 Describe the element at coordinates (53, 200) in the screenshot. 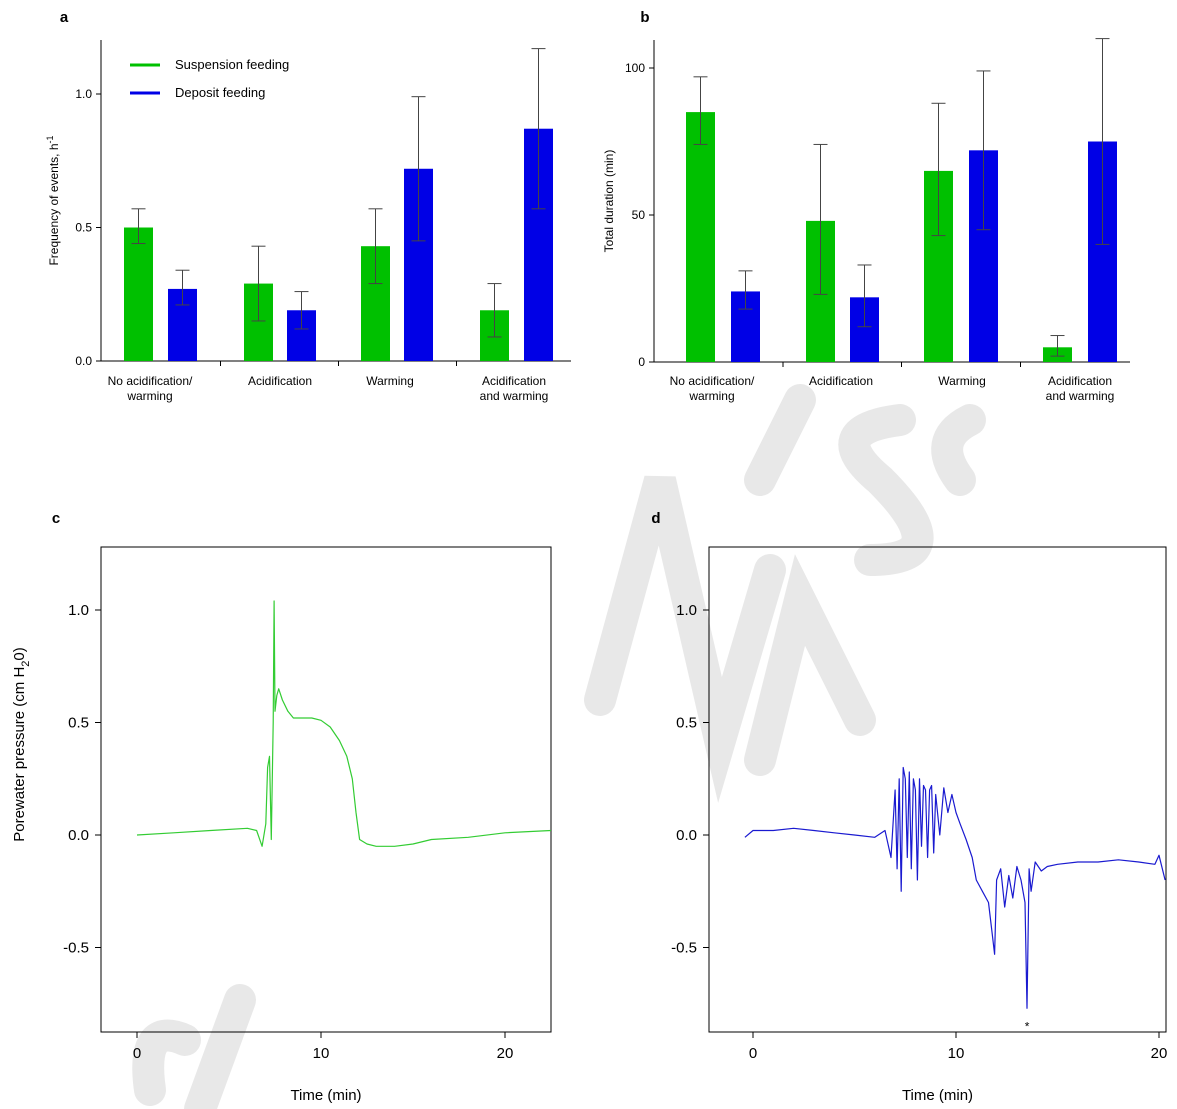

I see `y-axis-label: Frequency of events, h-1` at that location.